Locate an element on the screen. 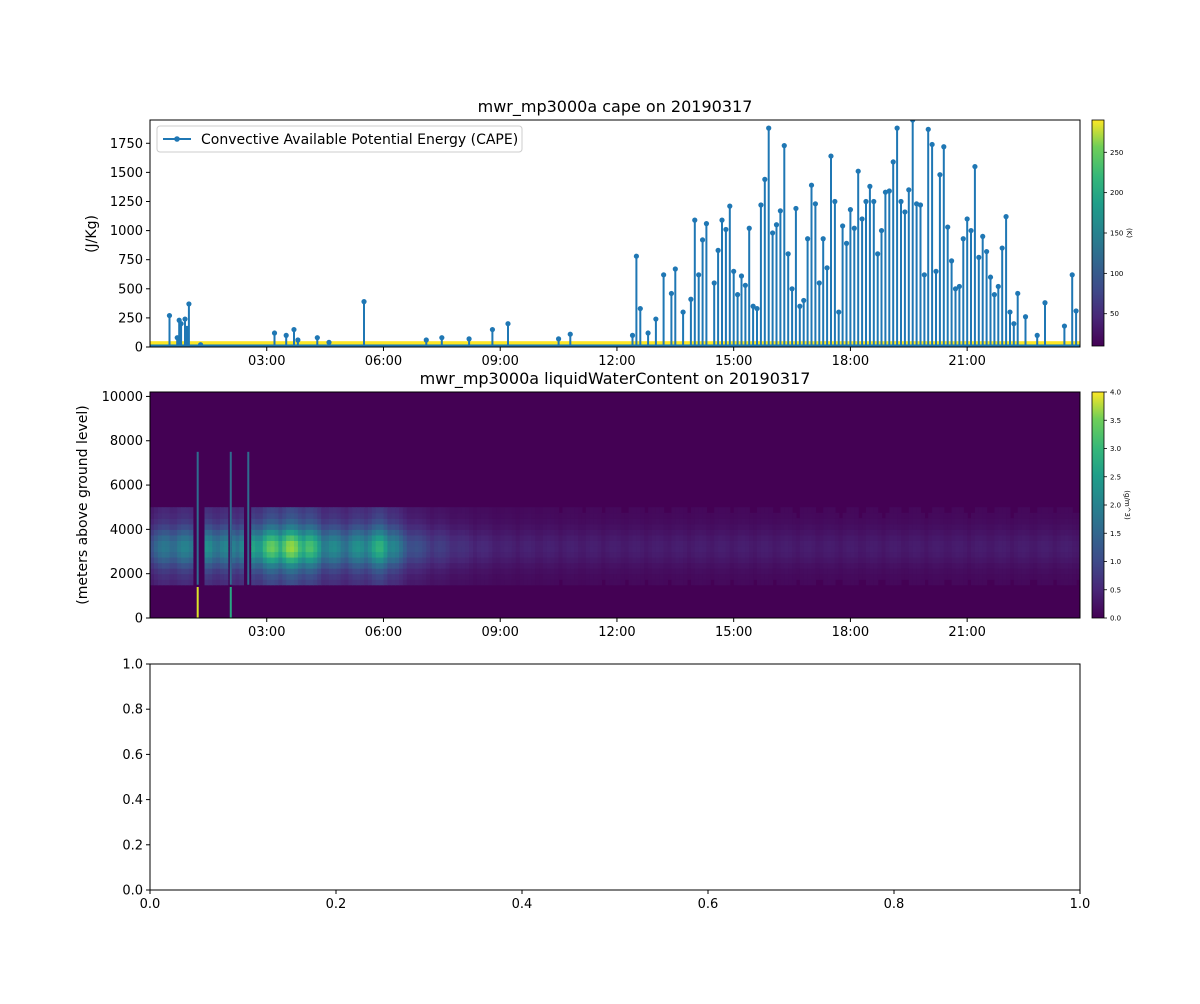  cape-colorbar-bar is located at coordinates (1098, 233).